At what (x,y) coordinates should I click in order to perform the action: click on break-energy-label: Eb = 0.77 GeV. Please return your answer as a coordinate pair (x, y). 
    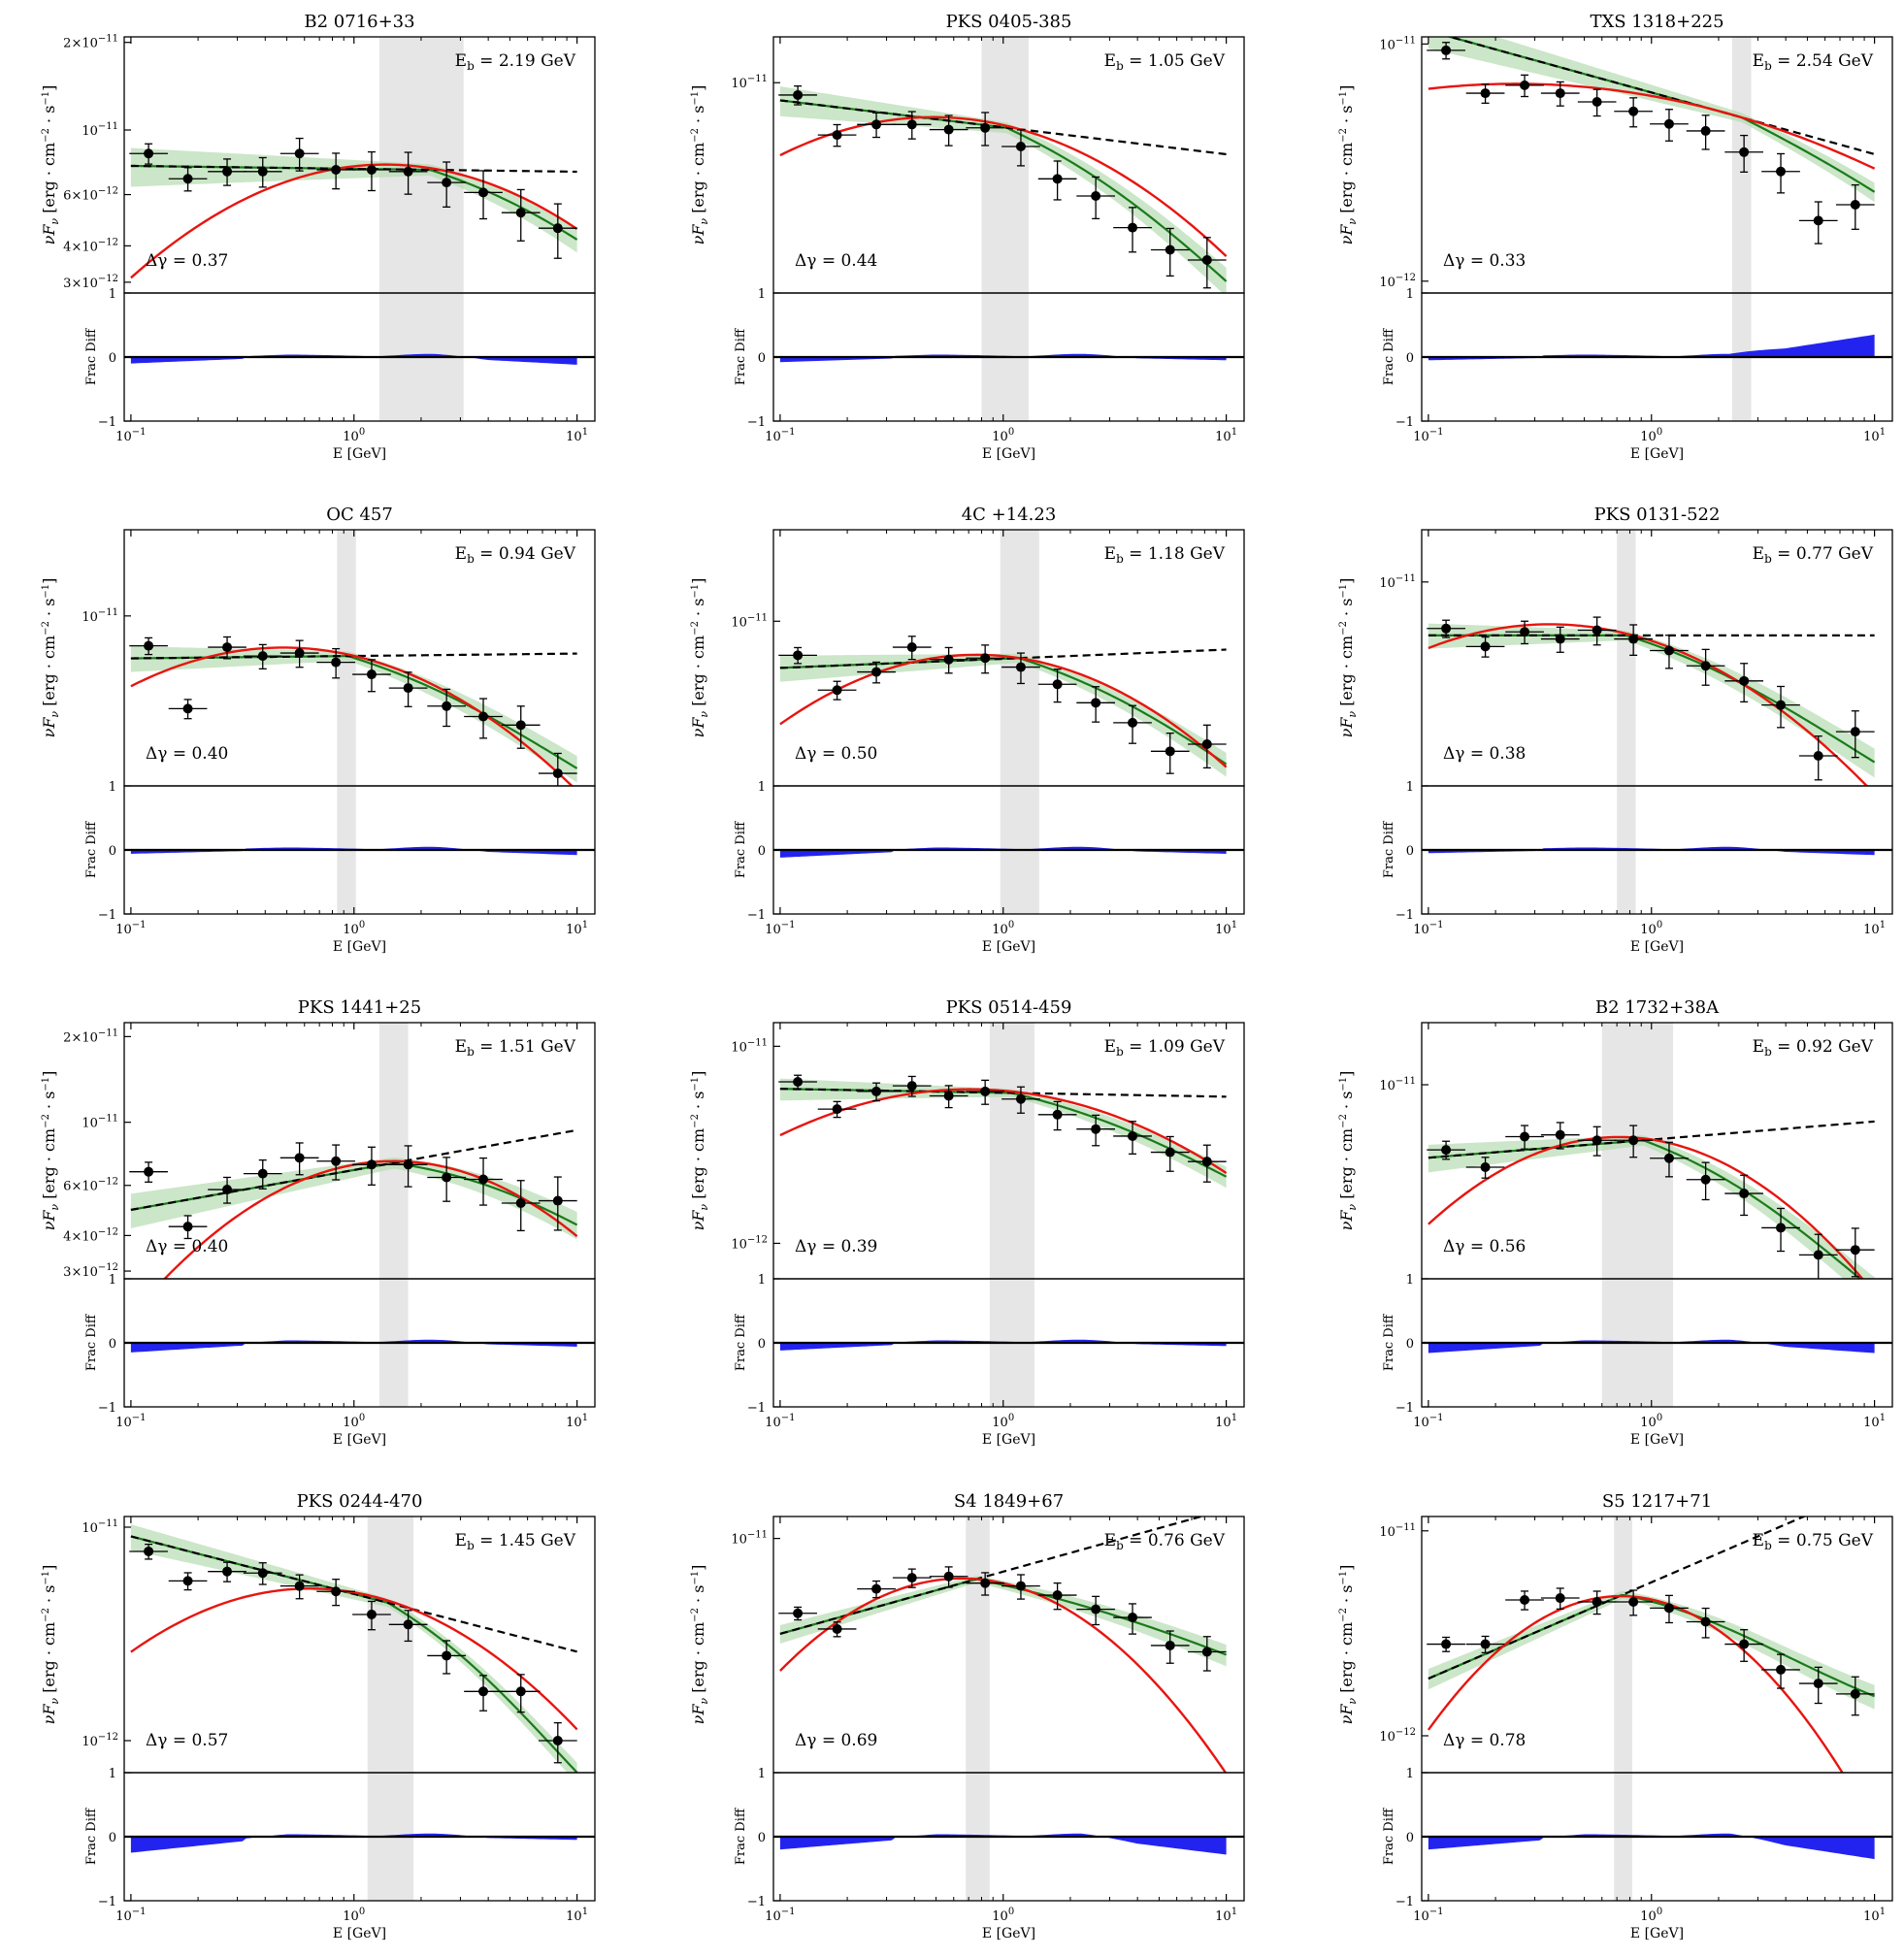
    Looking at the image, I should click on (1813, 555).